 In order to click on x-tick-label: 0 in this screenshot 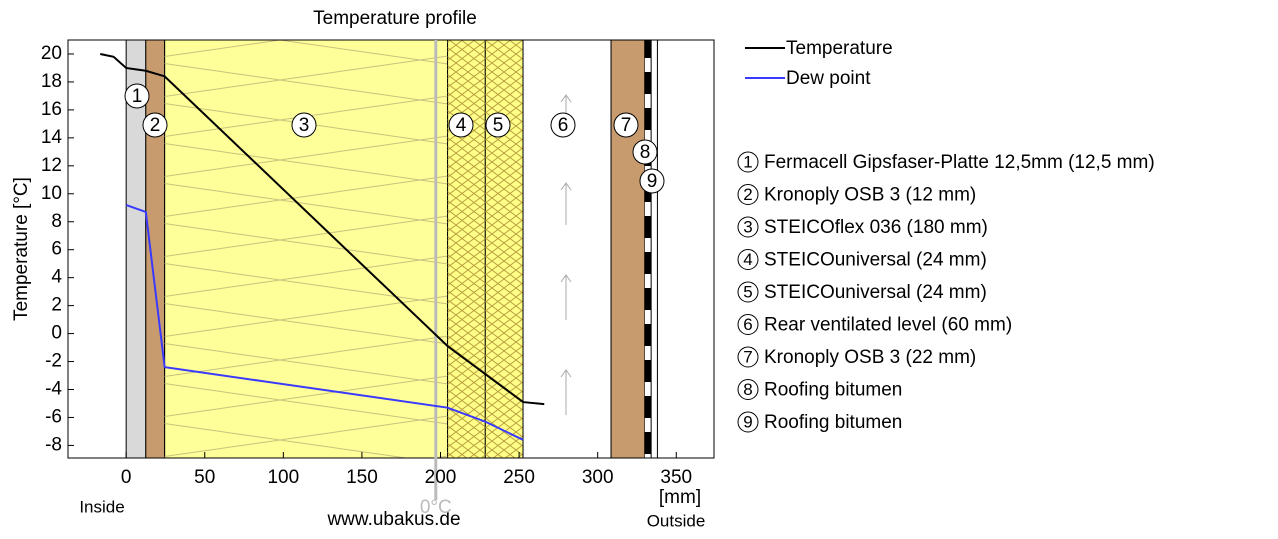, I will do `click(126, 477)`.